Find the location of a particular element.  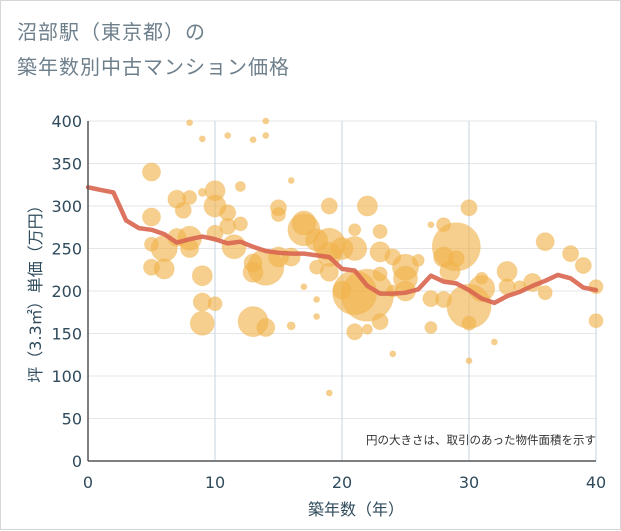

bubble-size-note: 円の大きさは、取引のあった物件面積を示す is located at coordinates (481, 440).